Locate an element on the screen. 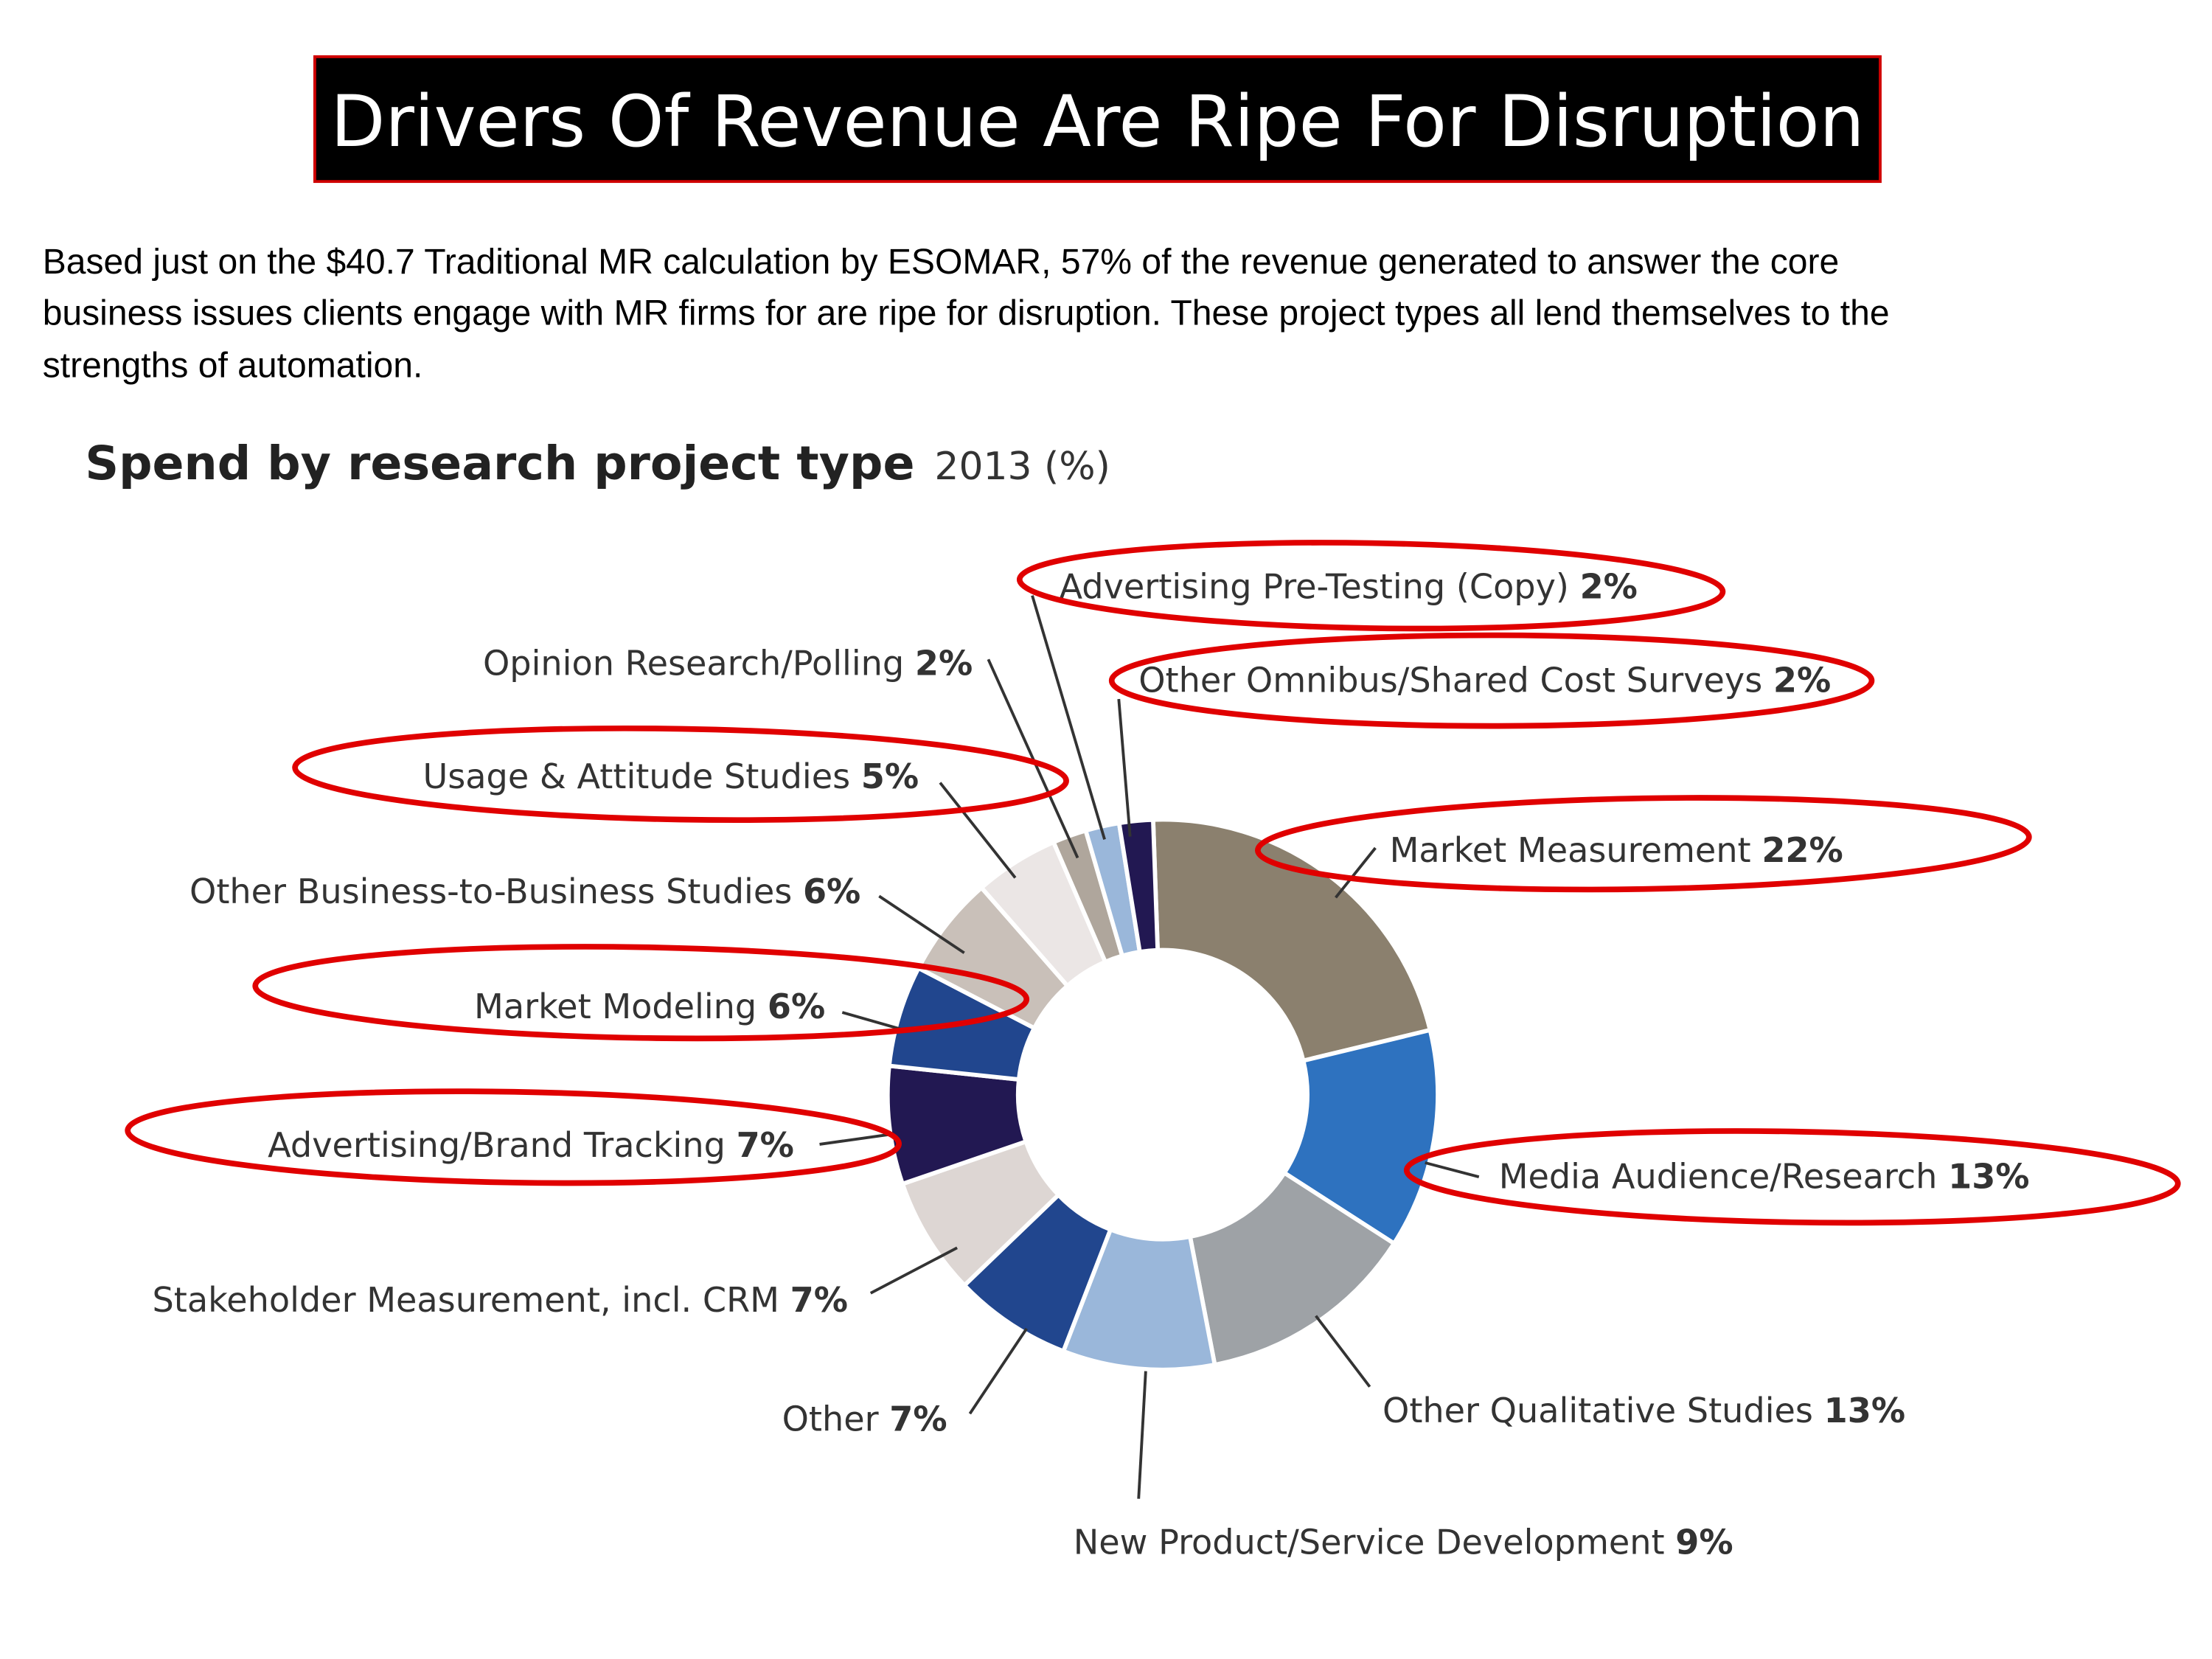 Image resolution: width=2212 pixels, height=1659 pixels. slice-label-name: Stakeholder Measurement, incl. CRM is located at coordinates (471, 1300).